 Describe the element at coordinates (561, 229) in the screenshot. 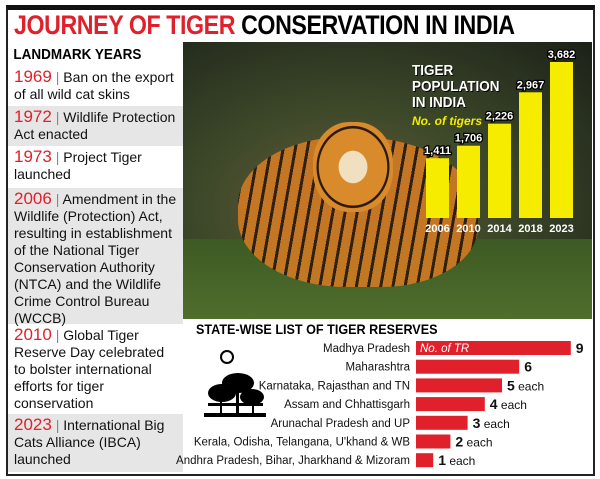

I see `population-year-label: 2023` at that location.